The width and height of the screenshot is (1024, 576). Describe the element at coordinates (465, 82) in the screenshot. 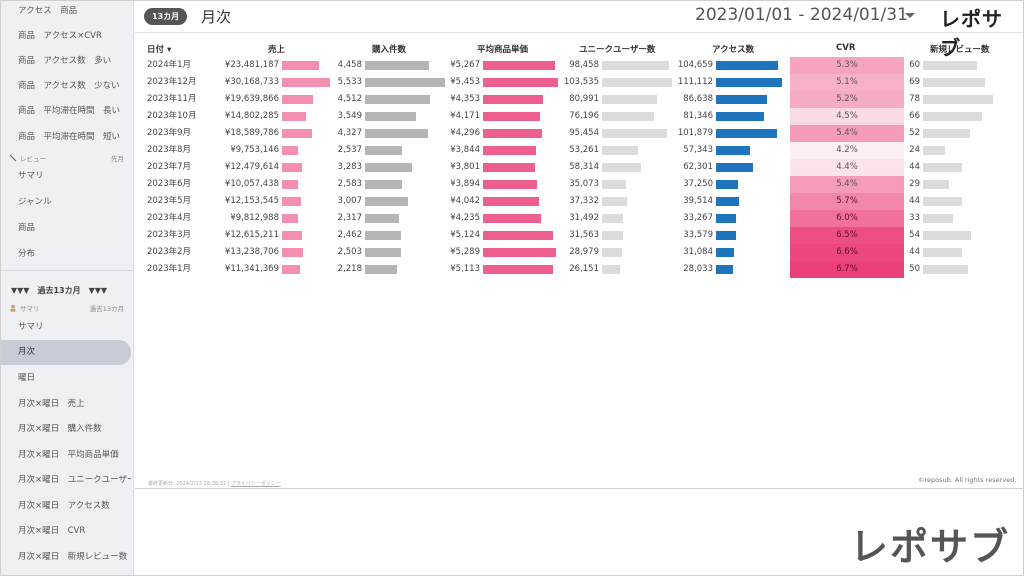

I see `cell-avg-price: ¥5,453` at that location.